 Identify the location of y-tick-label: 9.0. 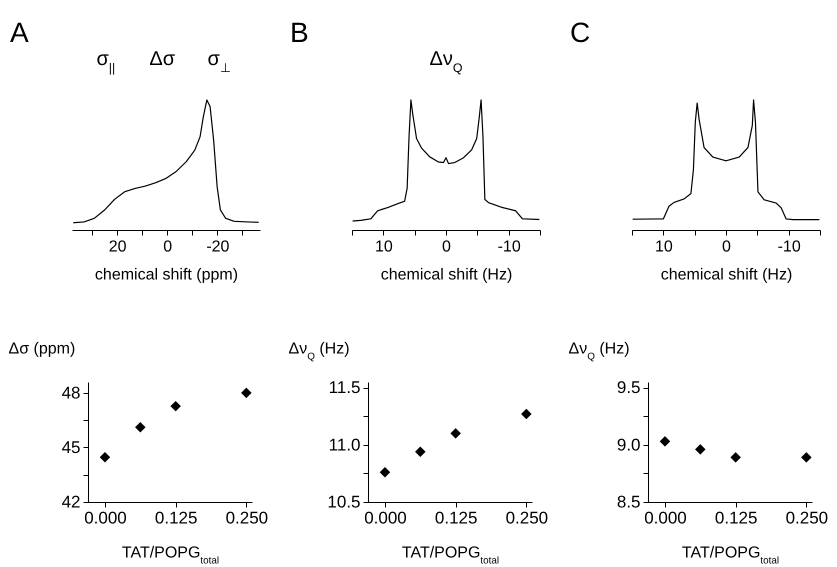
(628, 444).